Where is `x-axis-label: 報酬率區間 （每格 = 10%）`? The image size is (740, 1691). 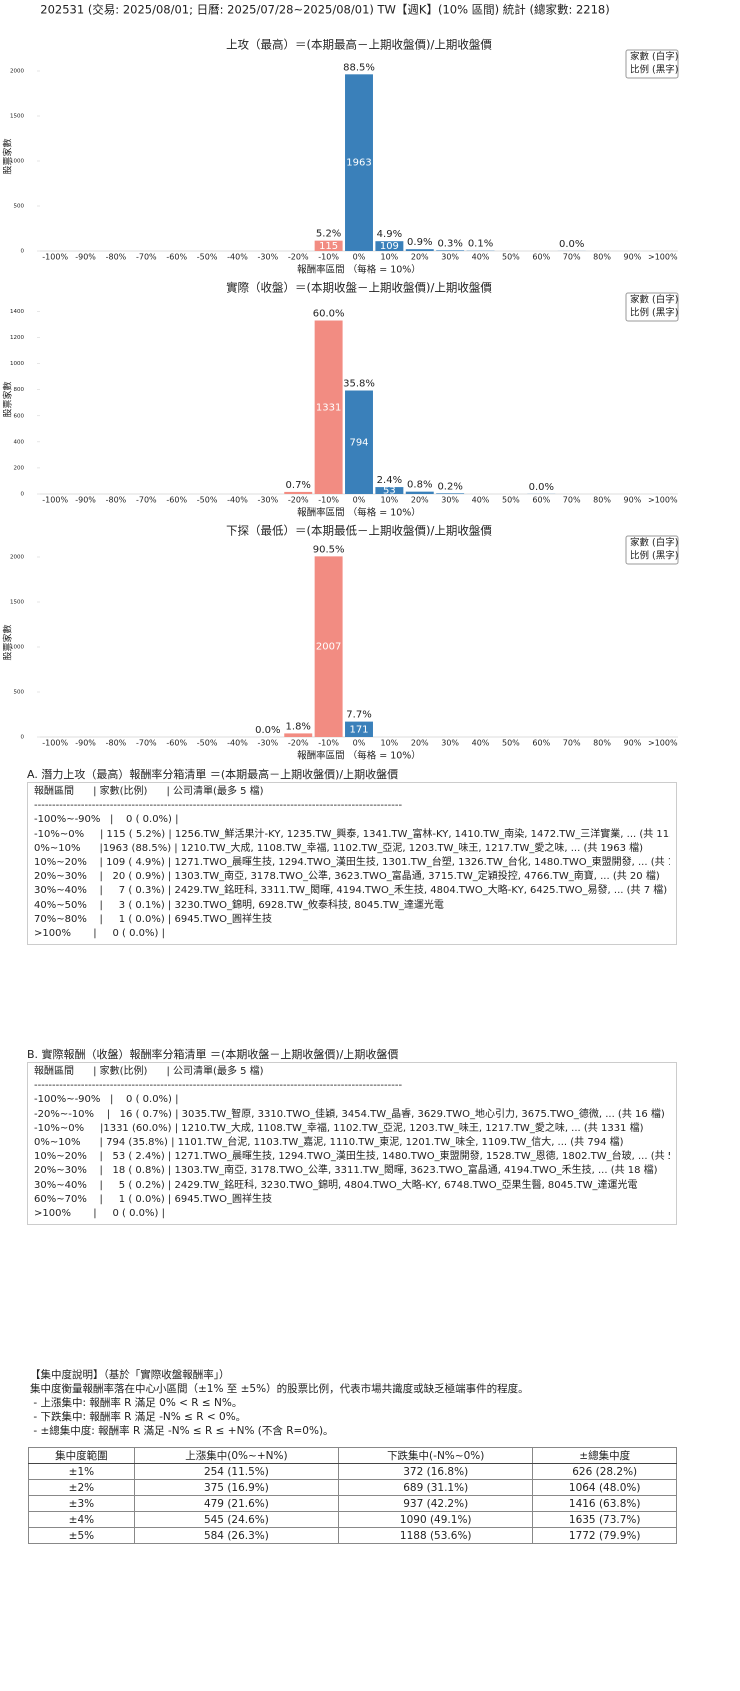 x-axis-label: 報酬率區間 （每格 = 10%） is located at coordinates (359, 270).